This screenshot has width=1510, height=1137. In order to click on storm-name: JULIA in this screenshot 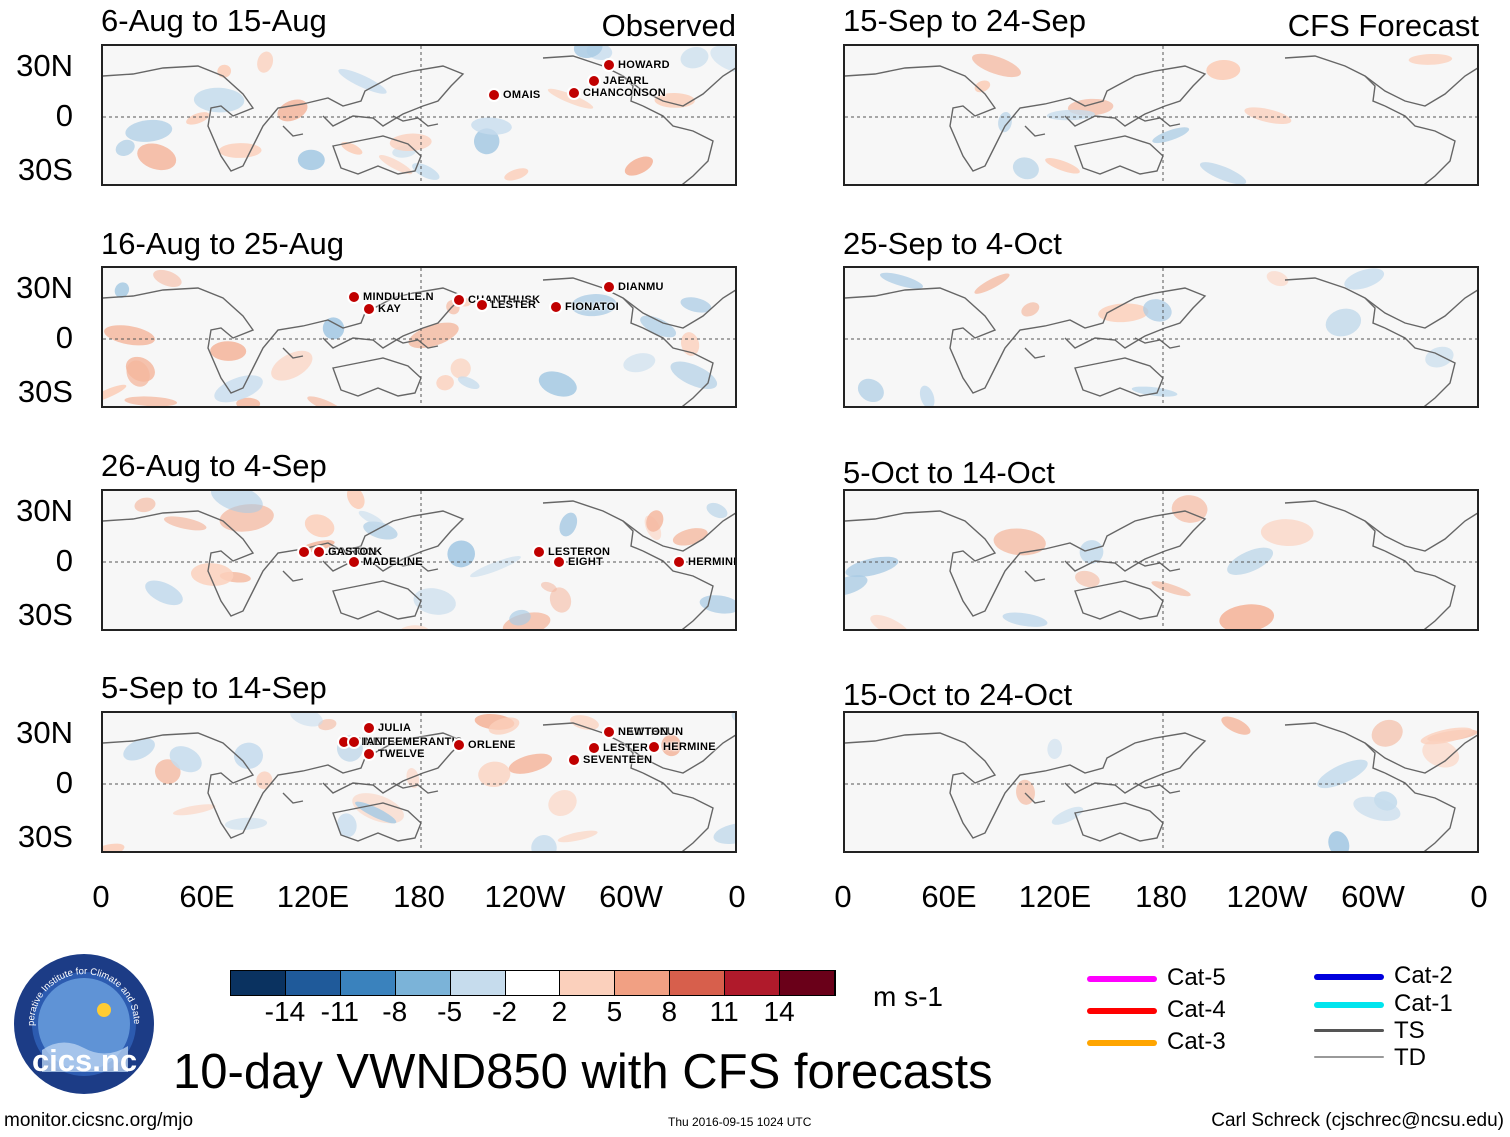, I will do `click(395, 727)`.